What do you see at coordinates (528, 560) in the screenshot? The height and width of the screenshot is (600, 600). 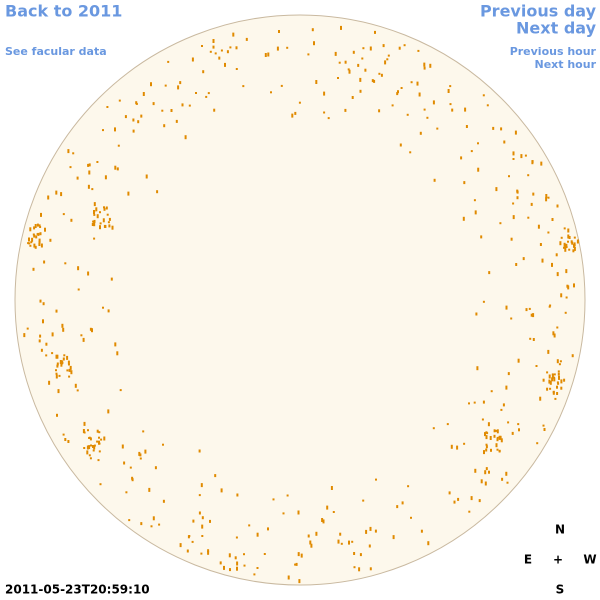 I see `compass-east: E` at bounding box center [528, 560].